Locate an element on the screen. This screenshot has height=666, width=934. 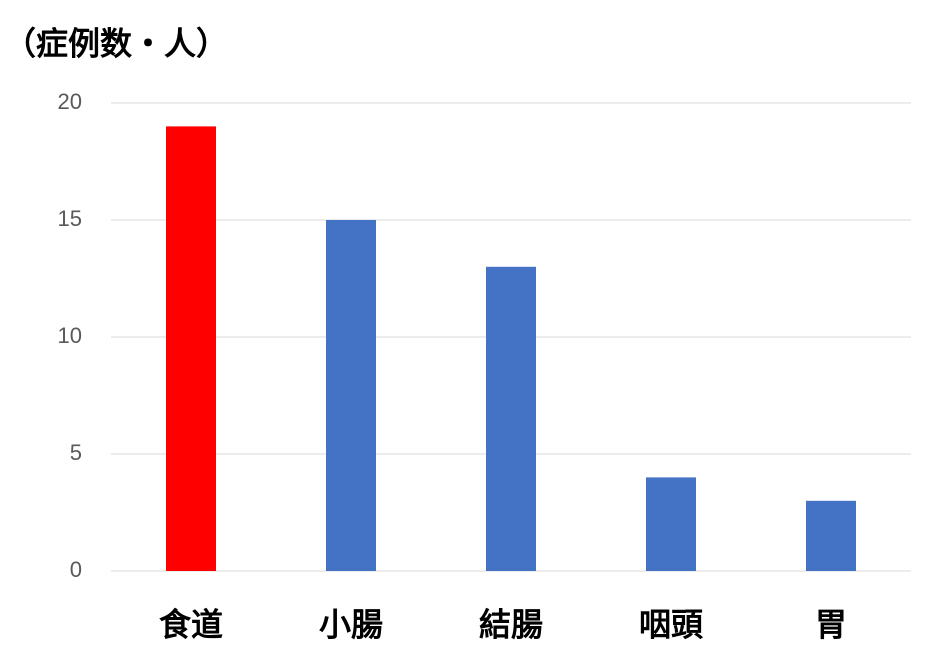
x-tick-label: 食道 is located at coordinates (191, 624).